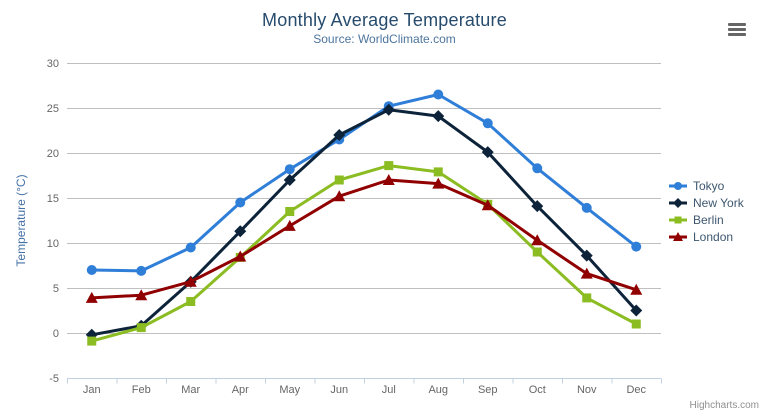 Image resolution: width=769 pixels, height=416 pixels. Describe the element at coordinates (718, 202) in the screenshot. I see `legend-label: New York` at that location.